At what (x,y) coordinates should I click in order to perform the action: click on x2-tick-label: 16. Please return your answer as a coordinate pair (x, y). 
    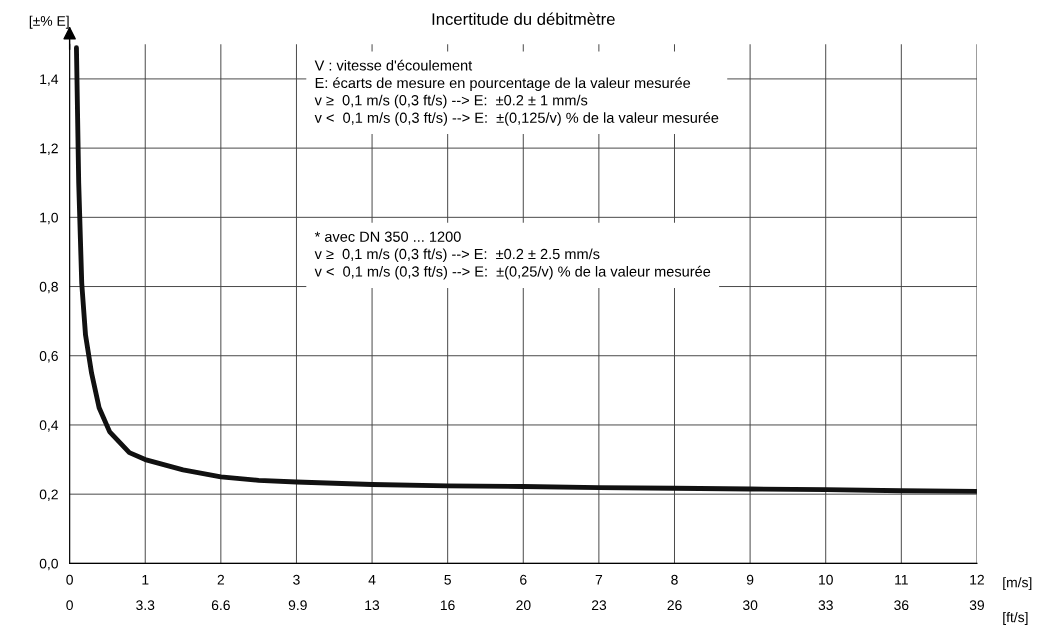
    Looking at the image, I should click on (447, 605).